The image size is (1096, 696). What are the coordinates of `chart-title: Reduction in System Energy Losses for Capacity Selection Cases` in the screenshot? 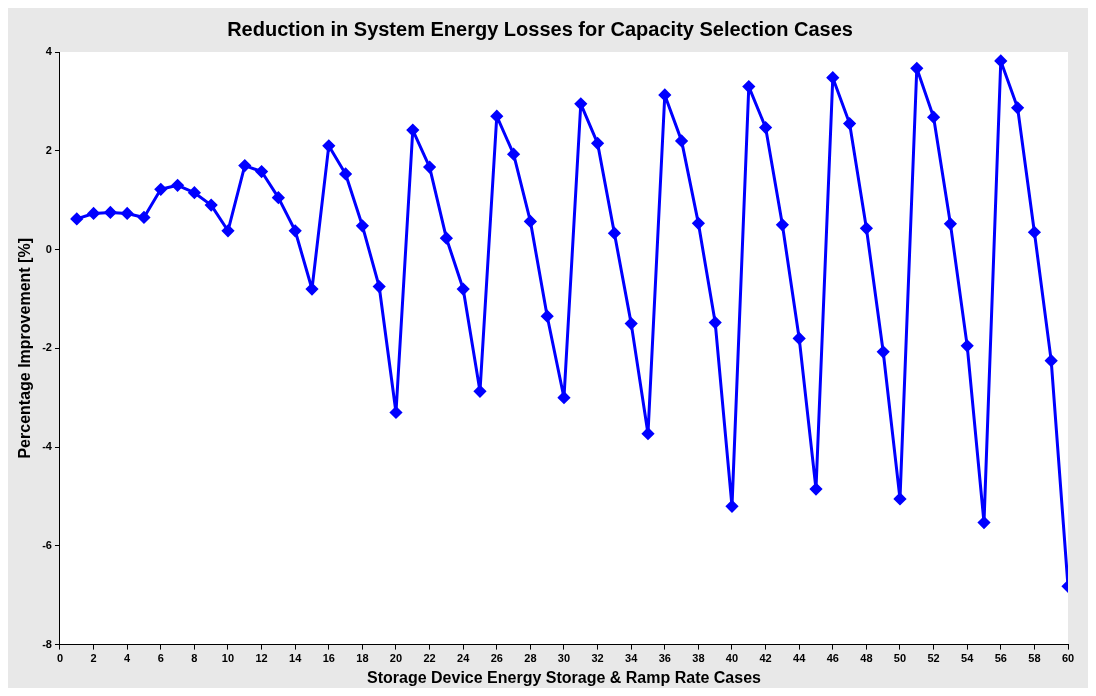 It's located at (540, 28).